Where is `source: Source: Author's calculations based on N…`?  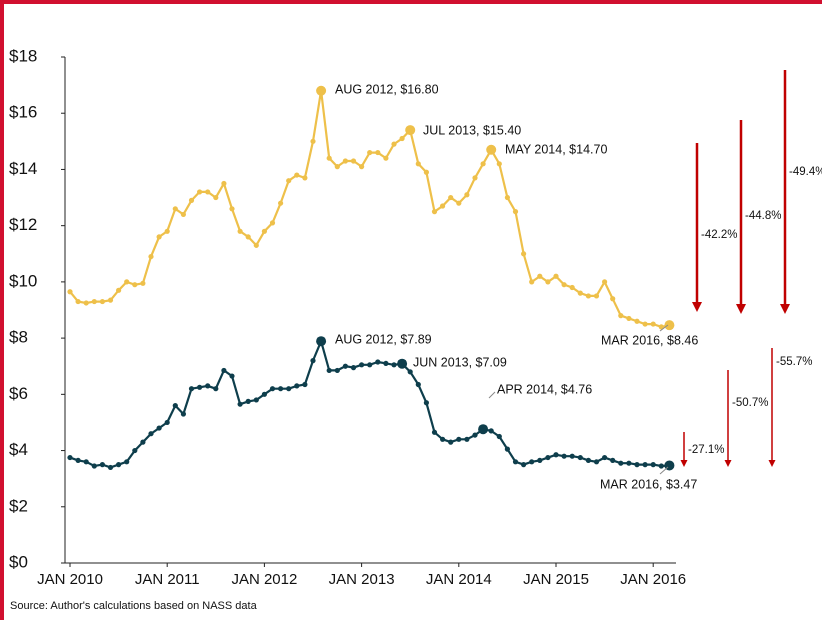 source: Source: Author's calculations based on N… is located at coordinates (134, 606).